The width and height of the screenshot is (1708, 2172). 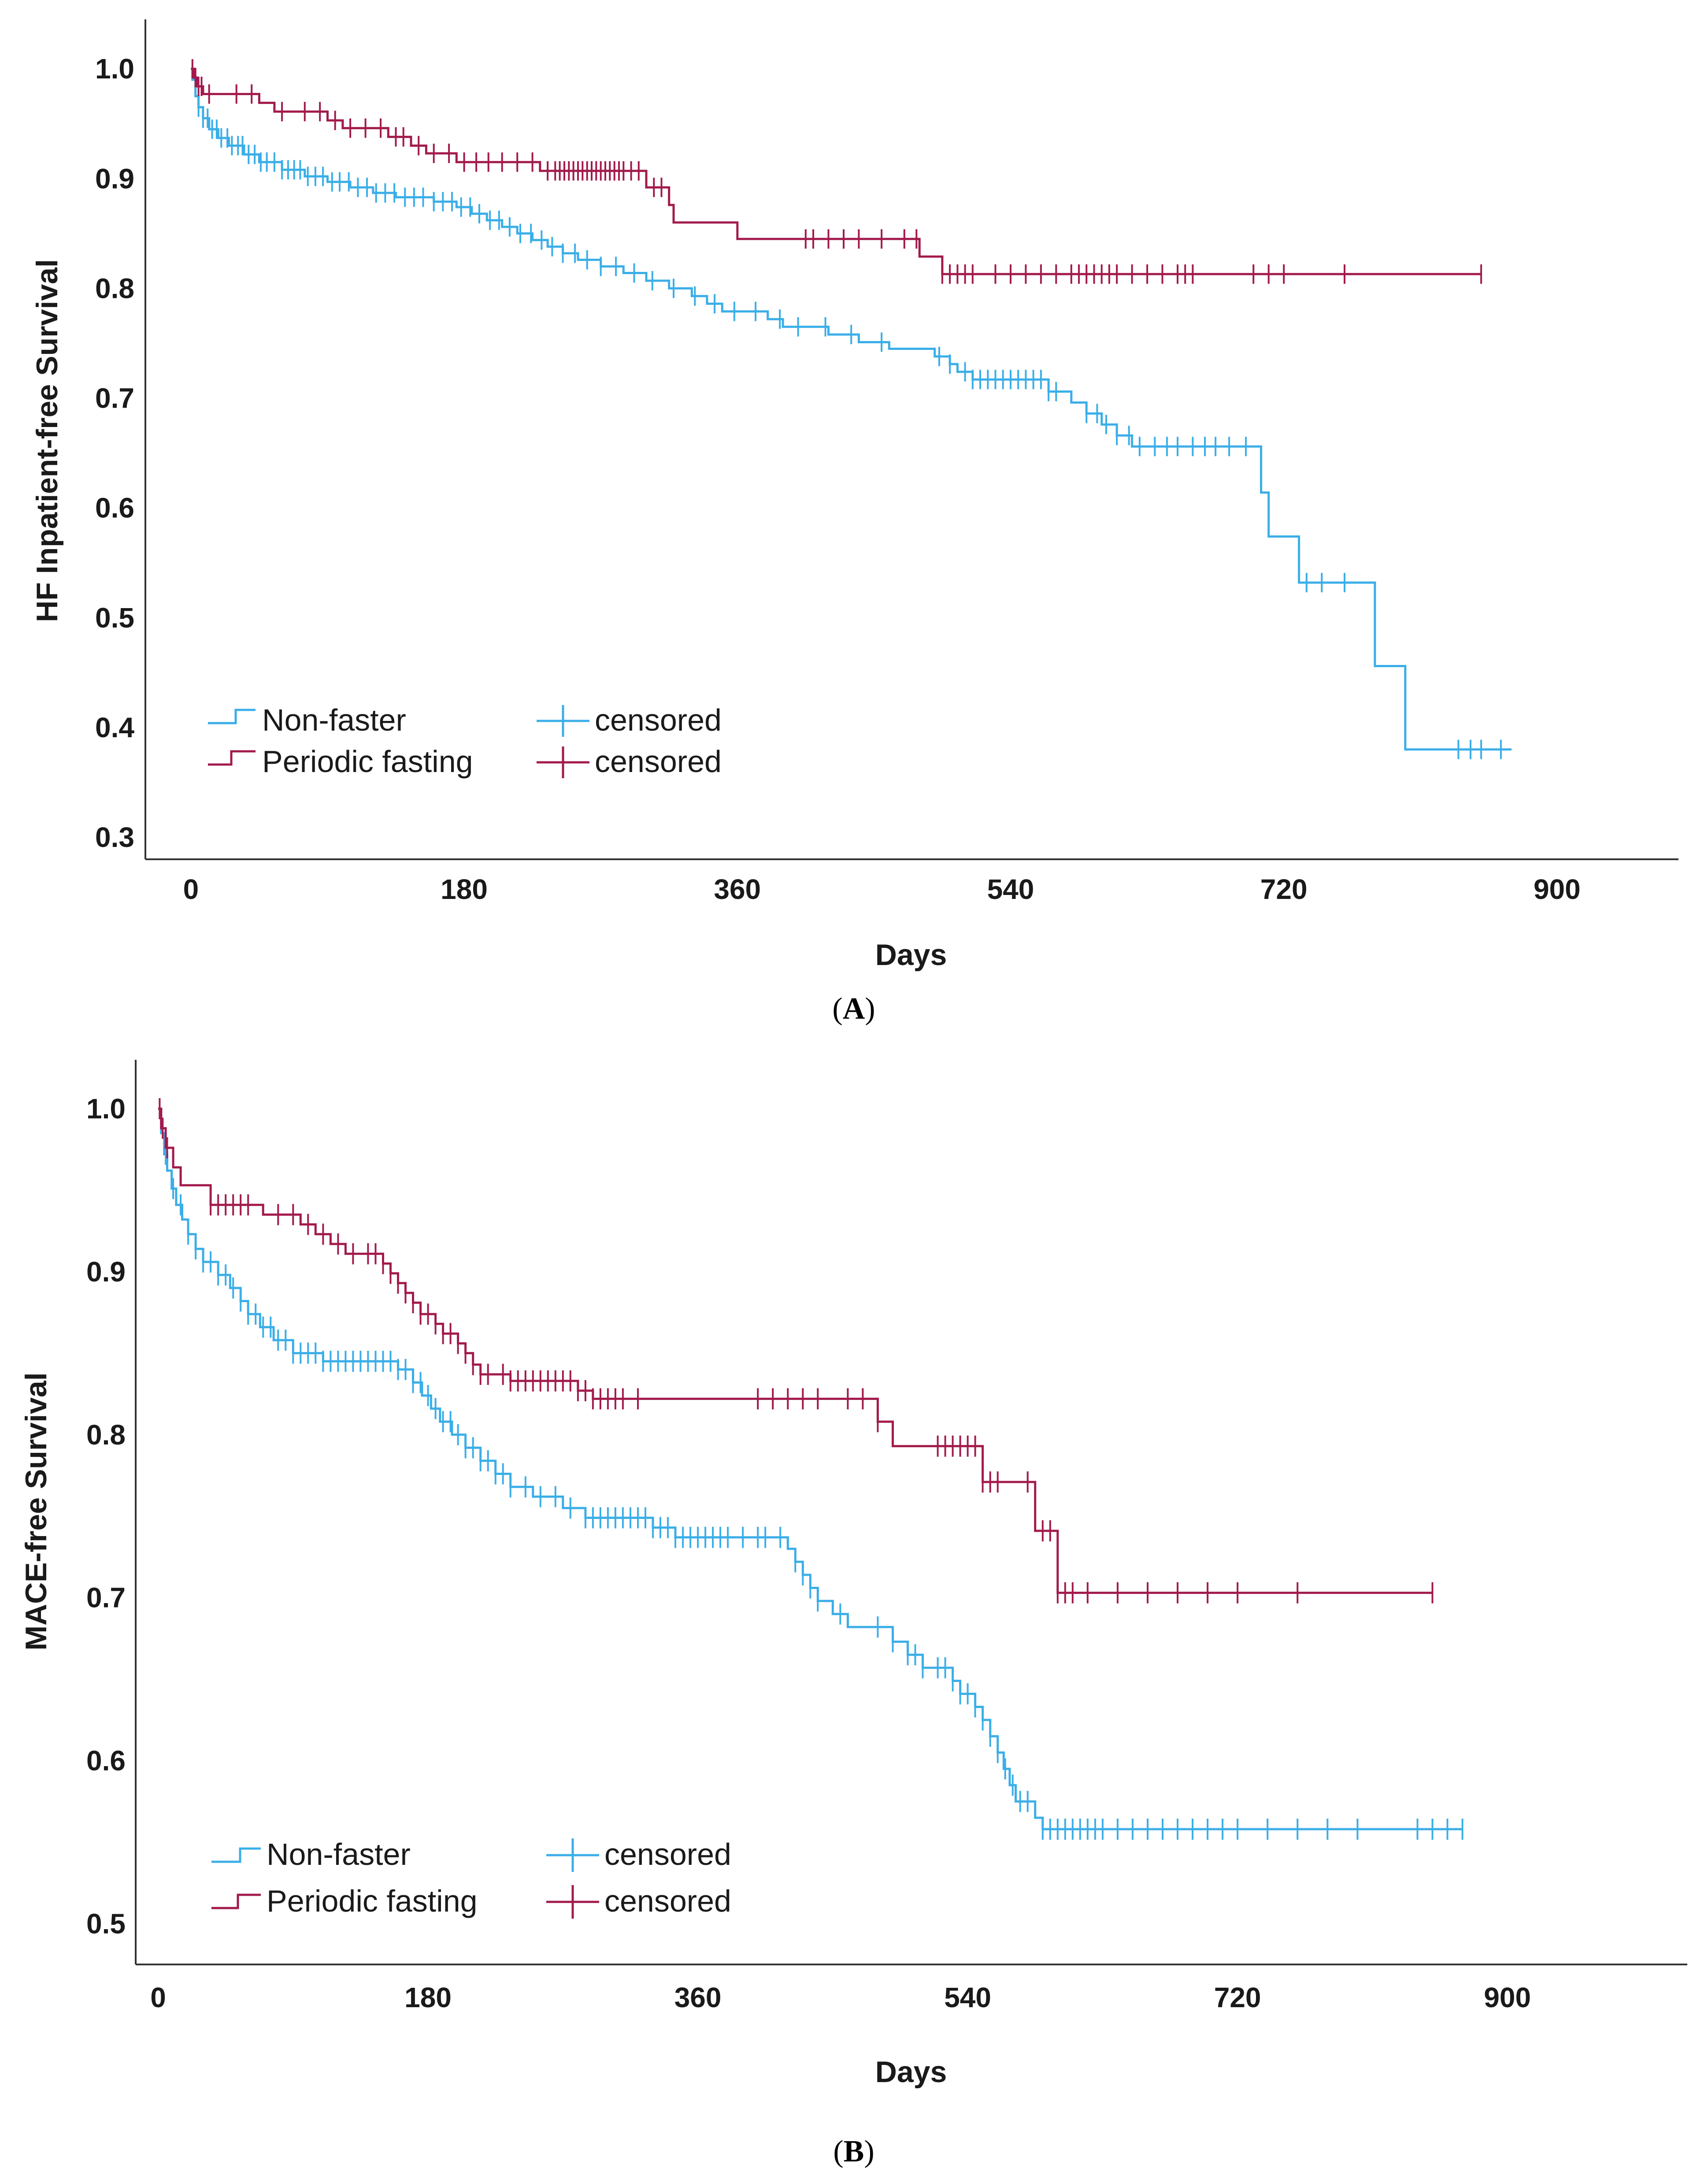 I want to click on panel-a-y-tick-0.5: 0.5, so click(x=115, y=618).